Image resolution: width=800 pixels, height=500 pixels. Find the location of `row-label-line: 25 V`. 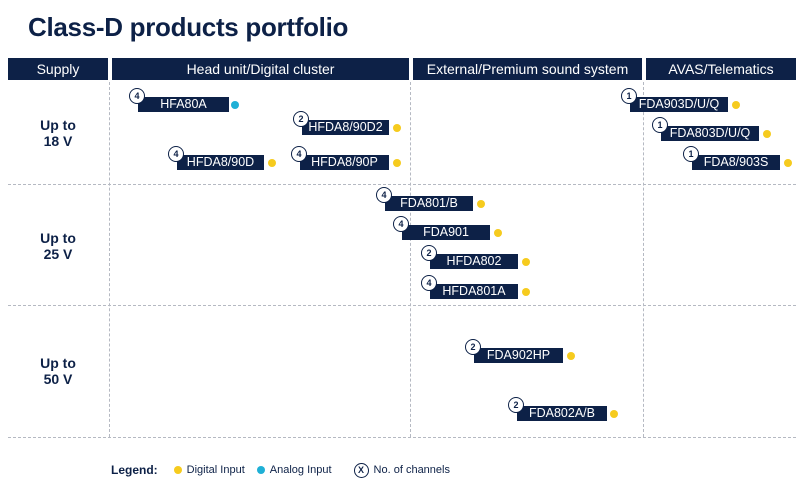

row-label-line: 25 V is located at coordinates (58, 254).